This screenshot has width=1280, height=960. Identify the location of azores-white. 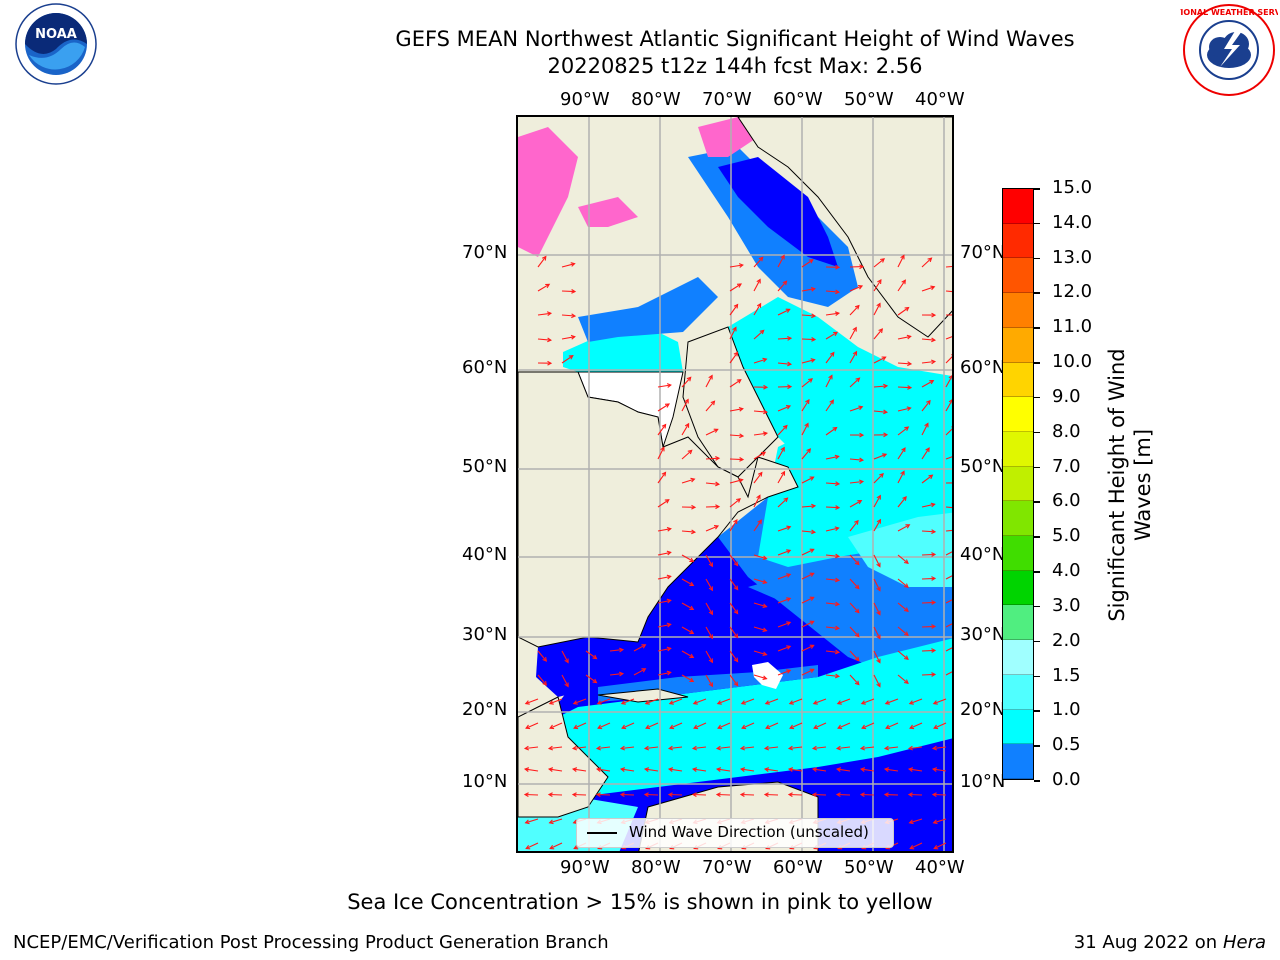
(767, 675).